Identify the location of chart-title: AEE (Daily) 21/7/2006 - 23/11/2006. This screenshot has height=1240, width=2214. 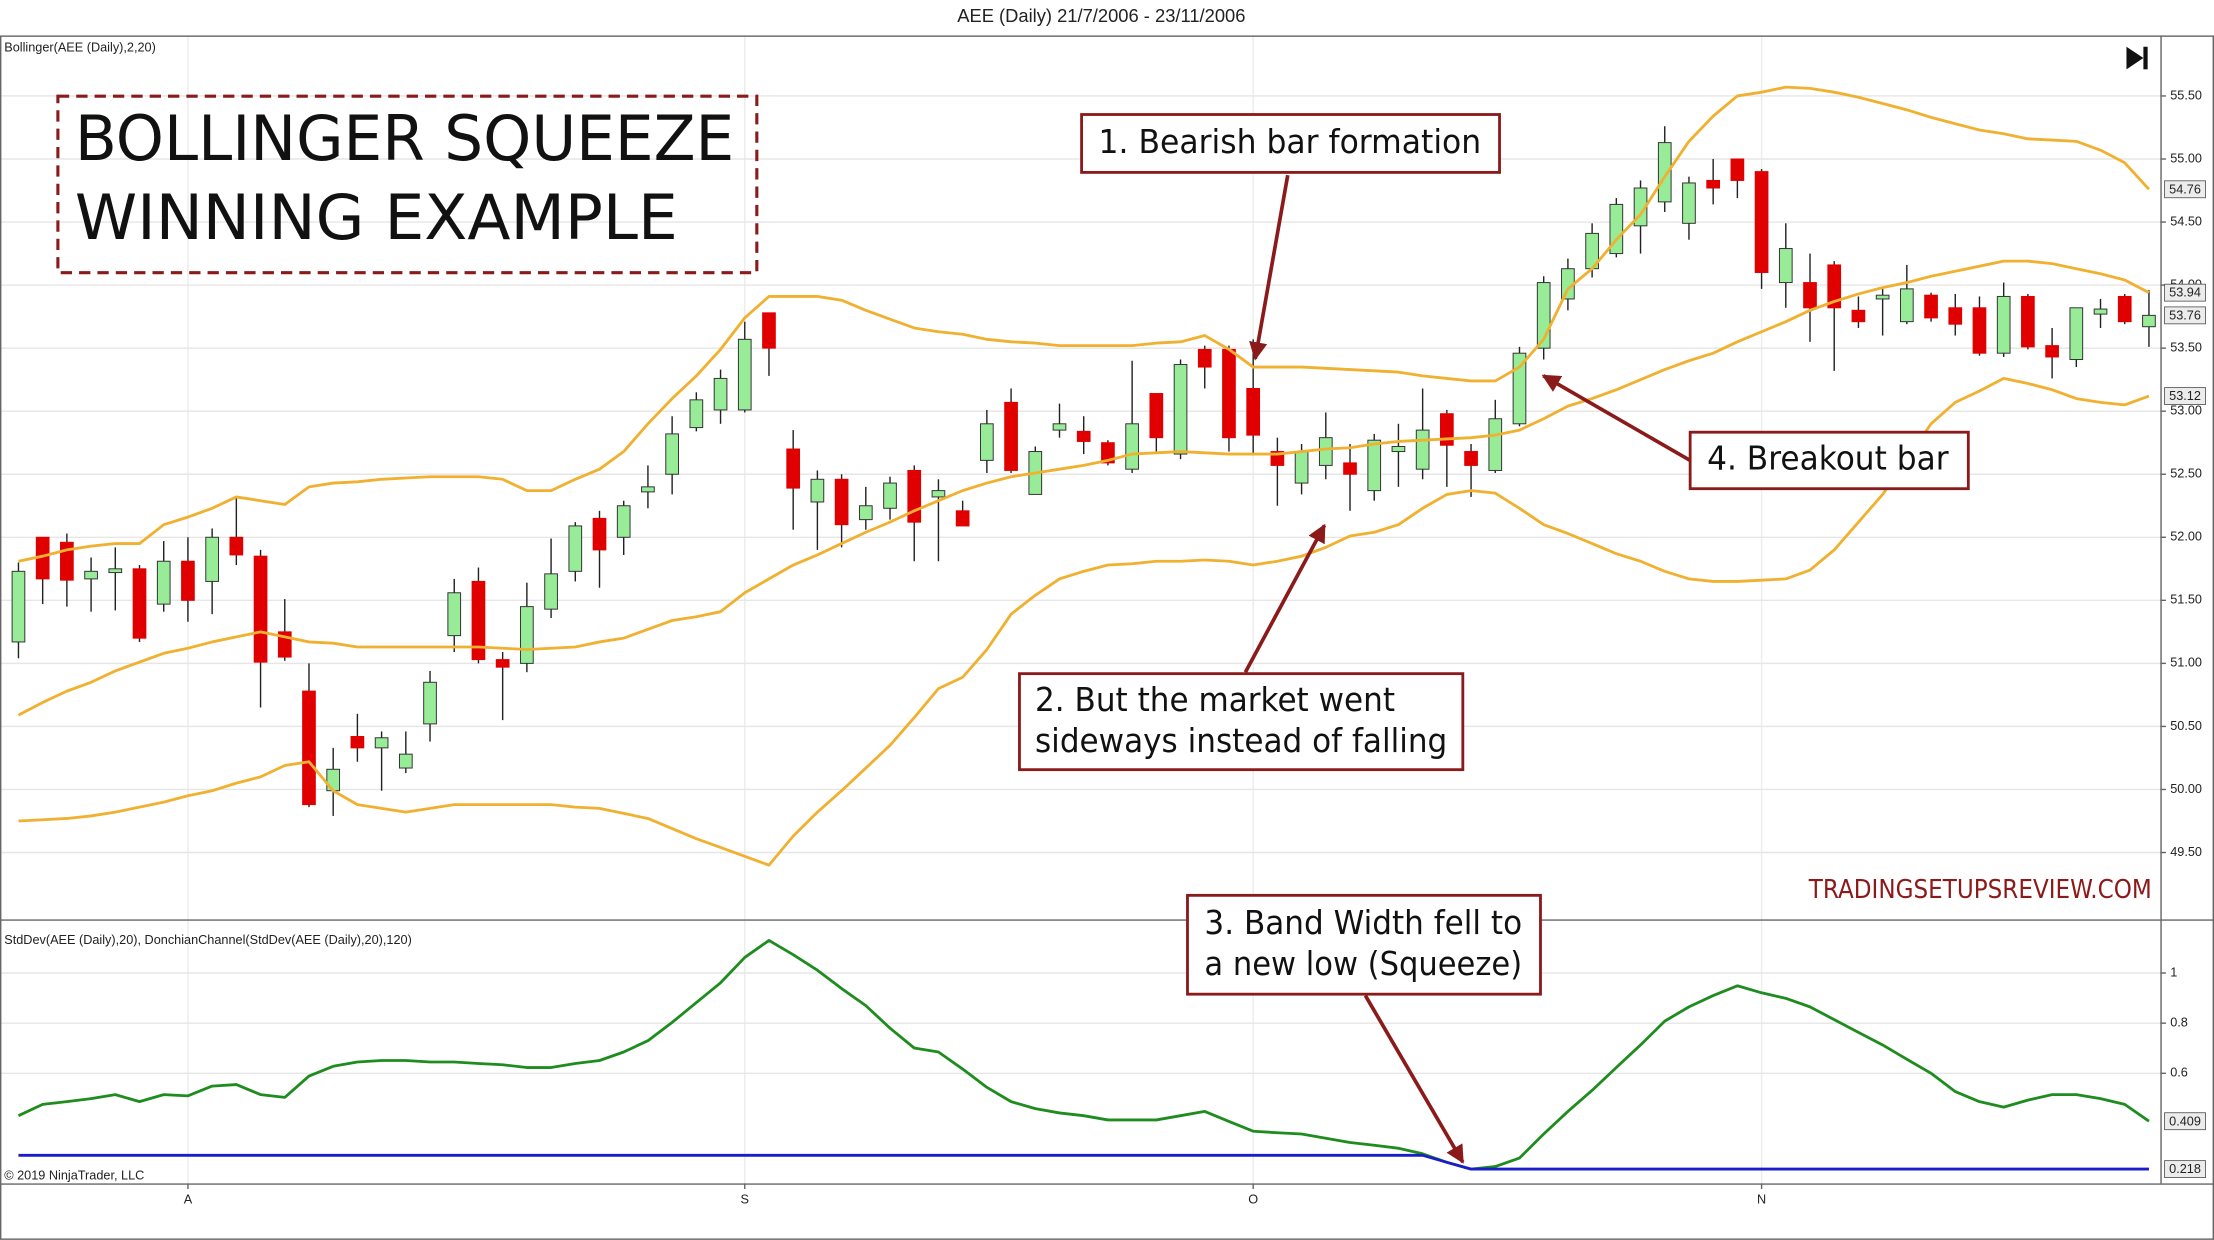
(1101, 15).